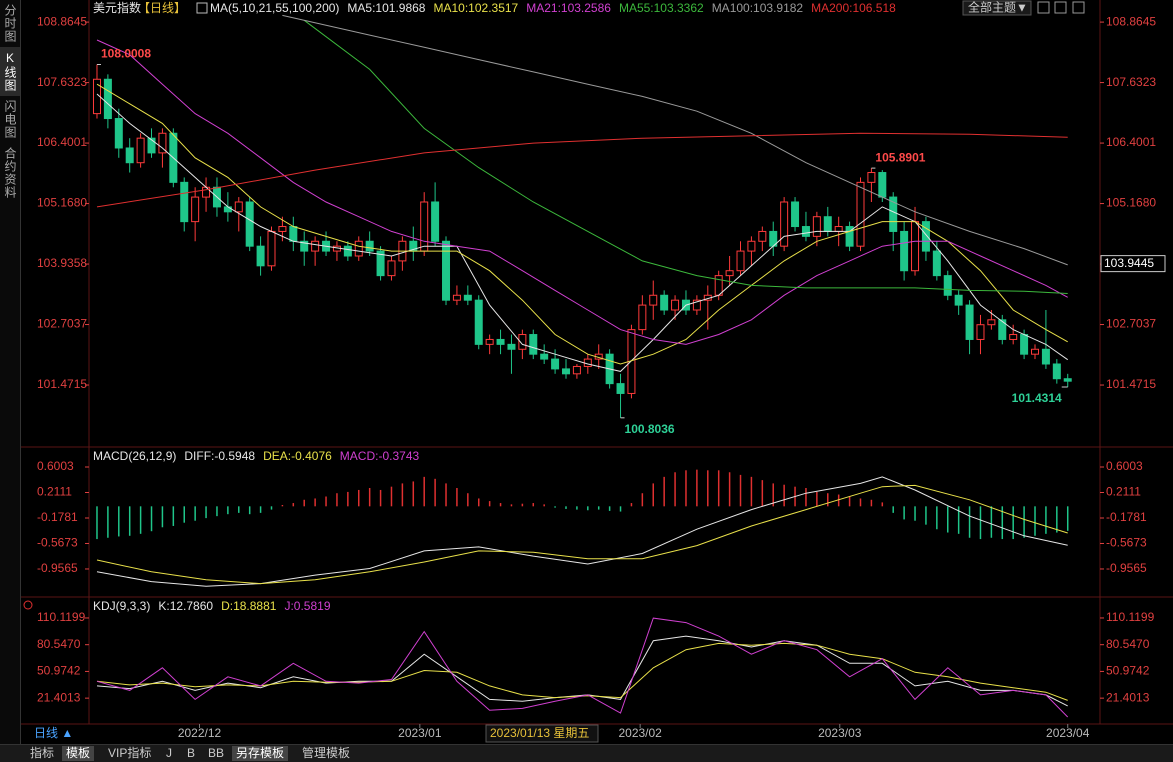 This screenshot has height=762, width=1173. I want to click on x-tick-label: 2022/12, so click(200, 733).